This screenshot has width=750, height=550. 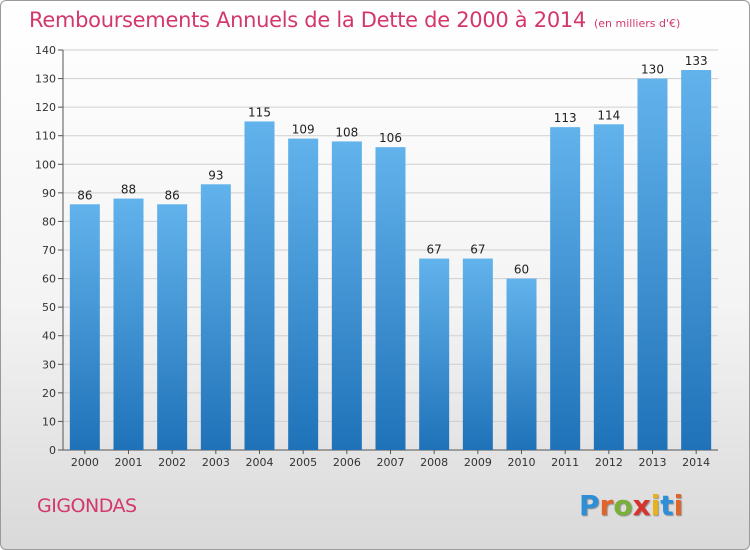 I want to click on logo-letter: o, so click(x=623, y=505).